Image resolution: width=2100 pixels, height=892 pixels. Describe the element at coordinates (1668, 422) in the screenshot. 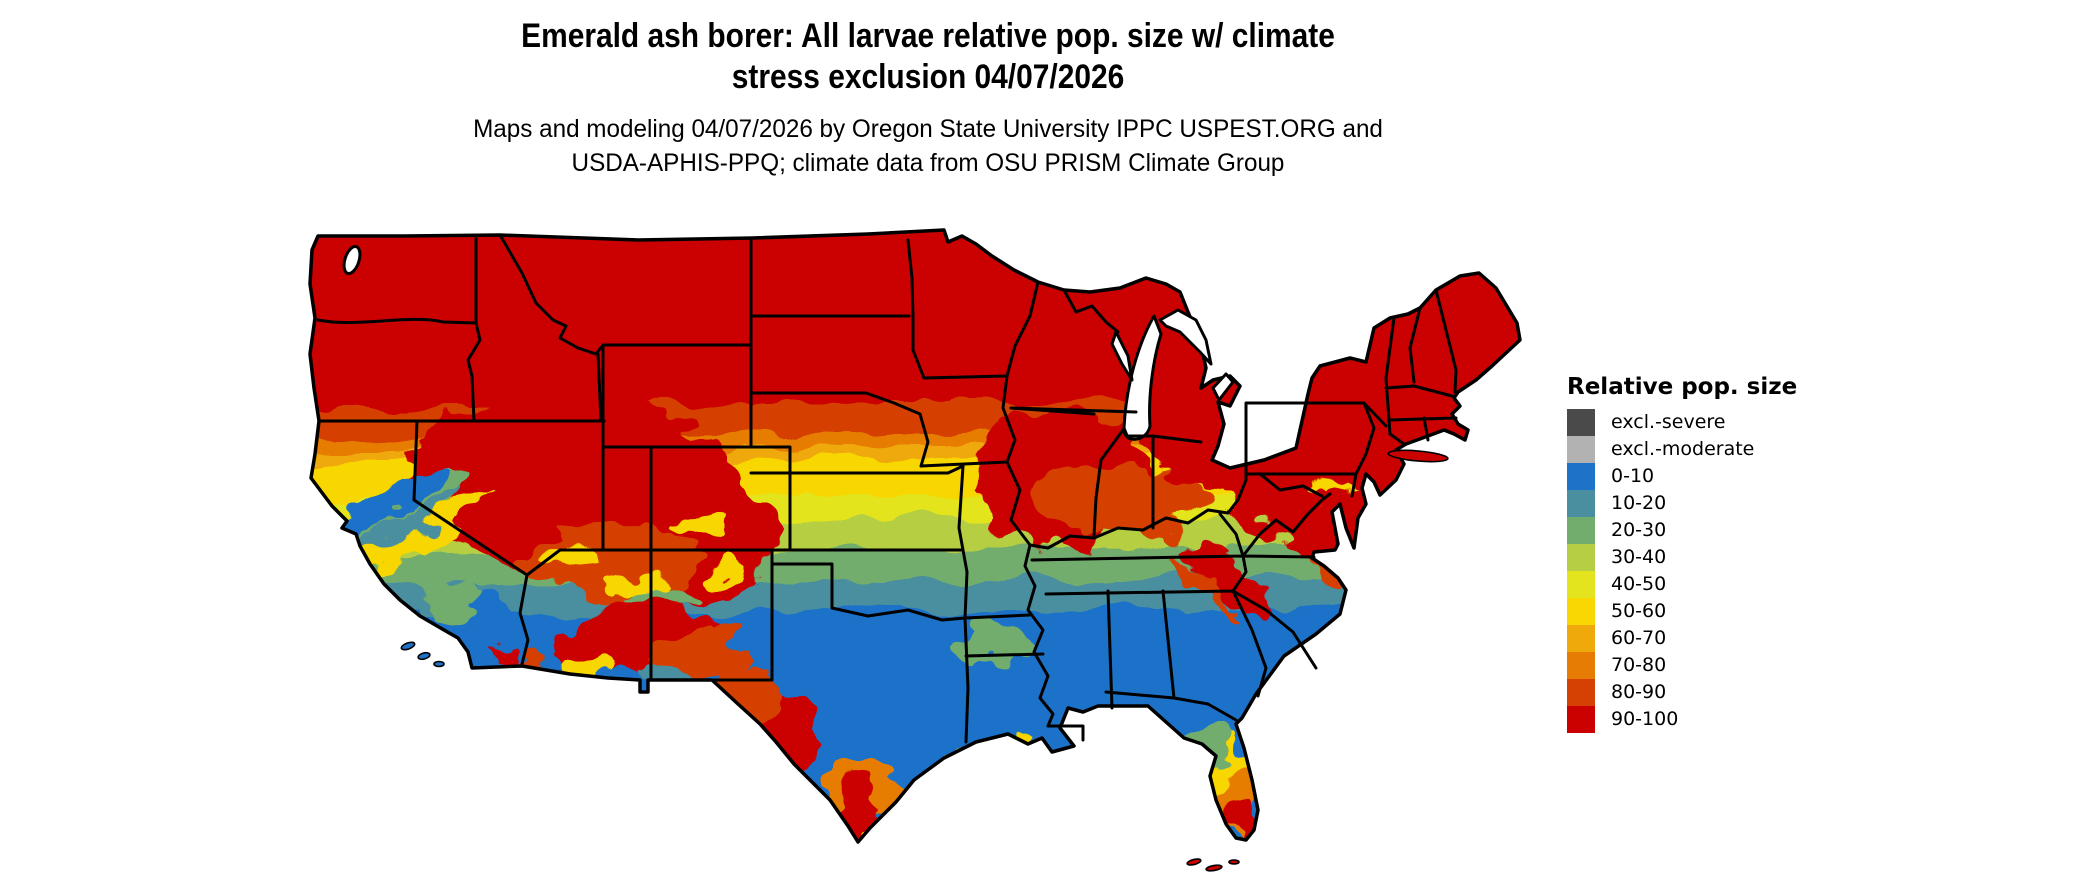

I see `legend-label: excl.-severe` at that location.